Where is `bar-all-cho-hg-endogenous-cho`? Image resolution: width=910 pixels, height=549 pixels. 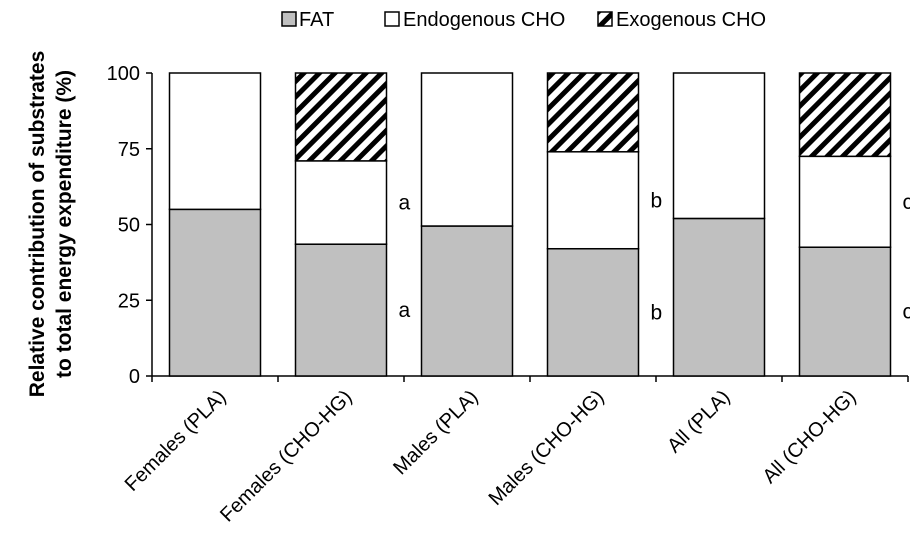 bar-all-cho-hg-endogenous-cho is located at coordinates (845, 201).